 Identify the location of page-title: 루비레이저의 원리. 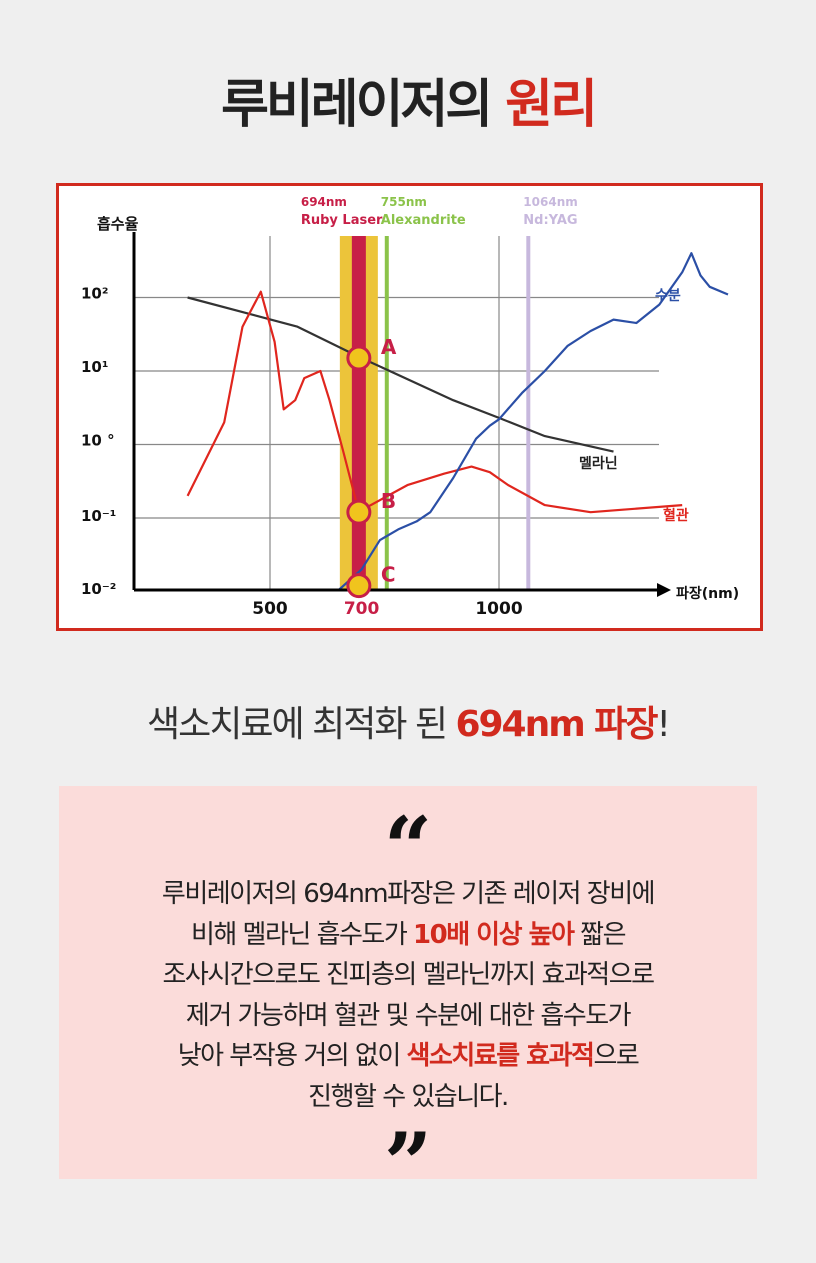
(408, 99).